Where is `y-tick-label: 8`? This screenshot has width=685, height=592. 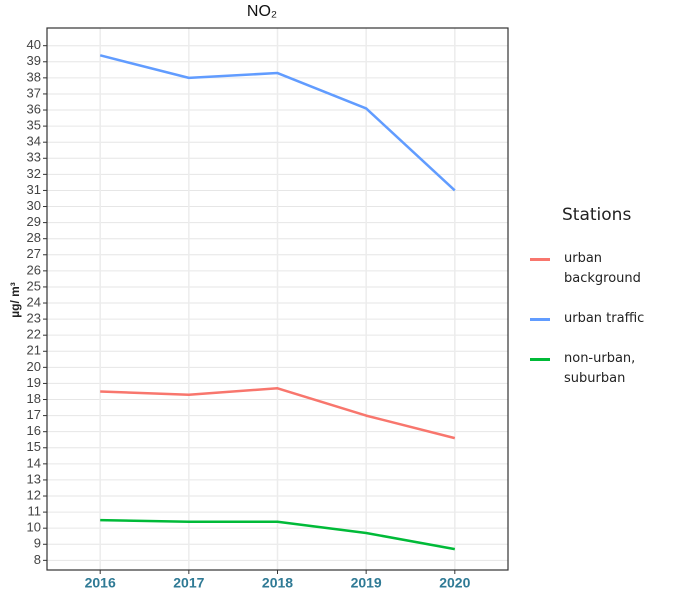
y-tick-label: 8 is located at coordinates (37, 559).